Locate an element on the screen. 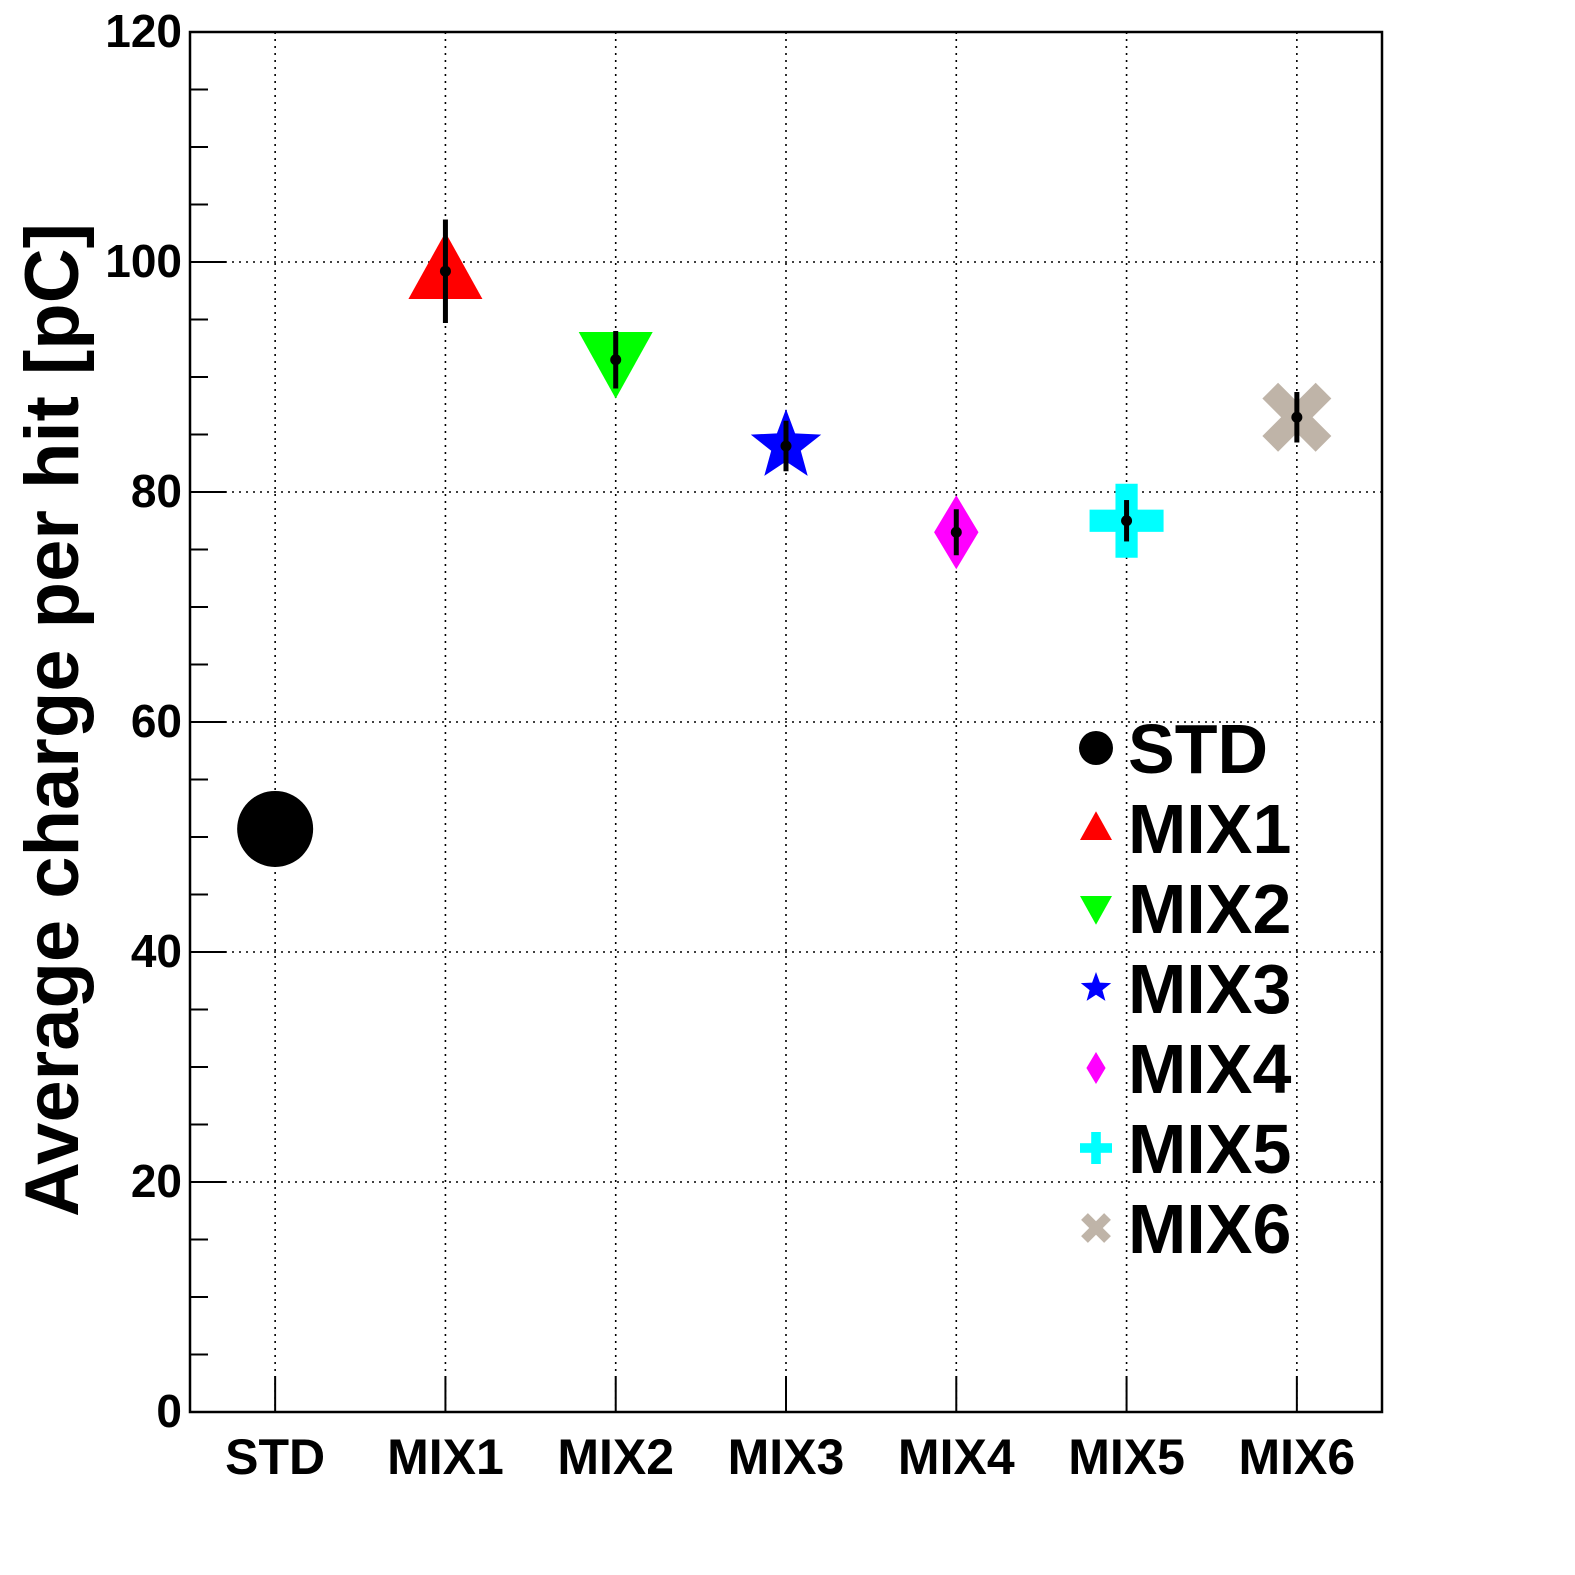 The image size is (1575, 1575). y-tick-label: 40 is located at coordinates (156, 951).